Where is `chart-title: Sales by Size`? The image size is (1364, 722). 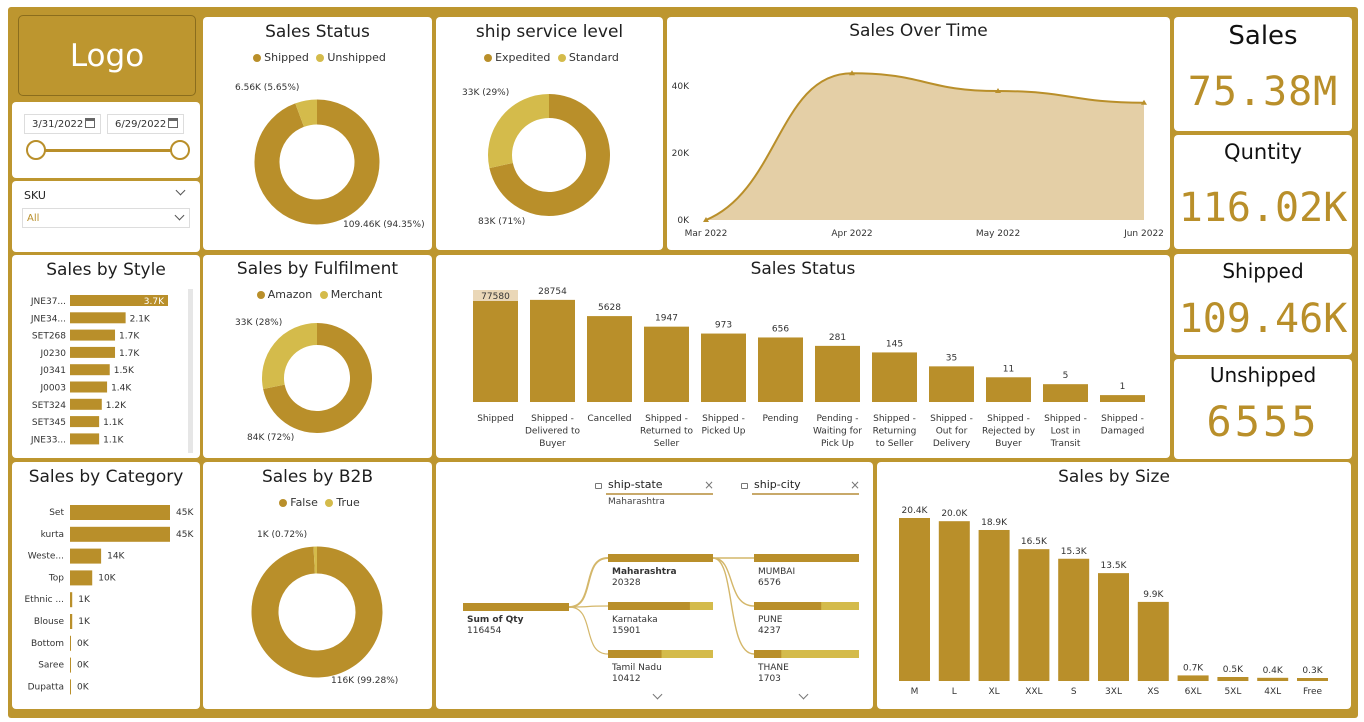
chart-title: Sales by Size is located at coordinates (1114, 477).